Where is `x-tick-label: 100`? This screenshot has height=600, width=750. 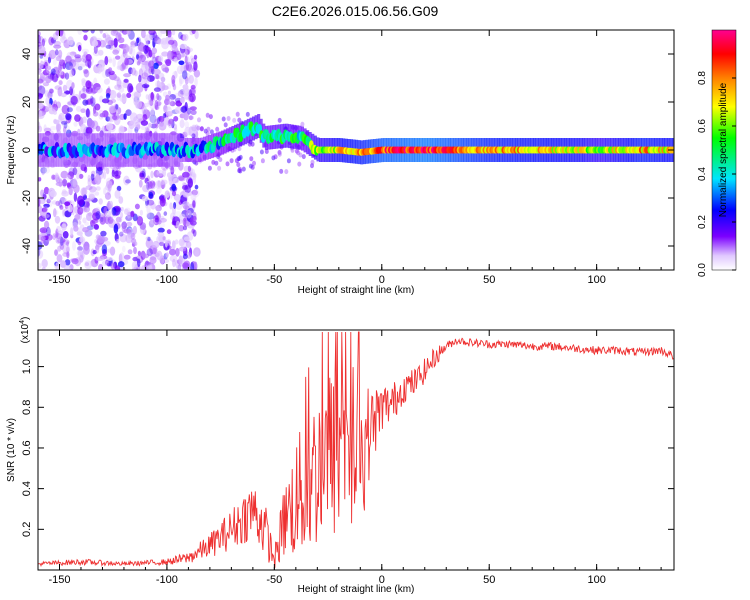
x-tick-label: 100 is located at coordinates (596, 280).